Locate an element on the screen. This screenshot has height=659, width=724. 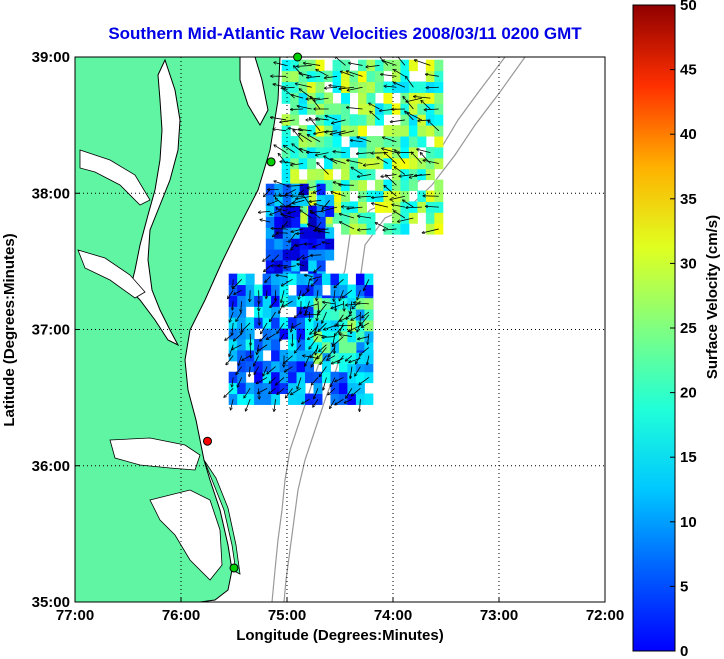
x-tick-label: 73:00 is located at coordinates (499, 615).